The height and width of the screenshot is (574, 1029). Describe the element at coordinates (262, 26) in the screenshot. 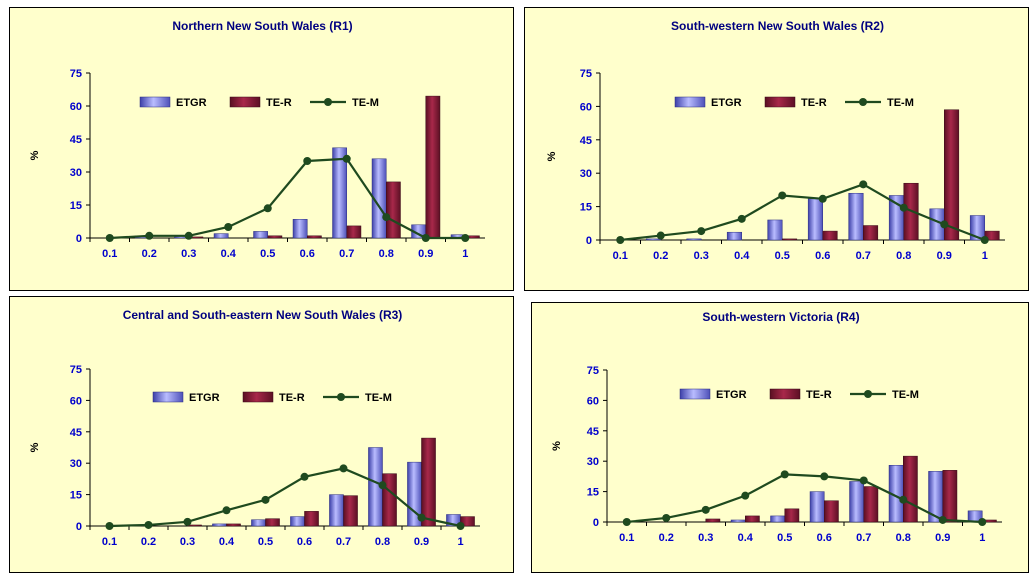

I see `chart-title: Northern New South Wales (R1)` at that location.